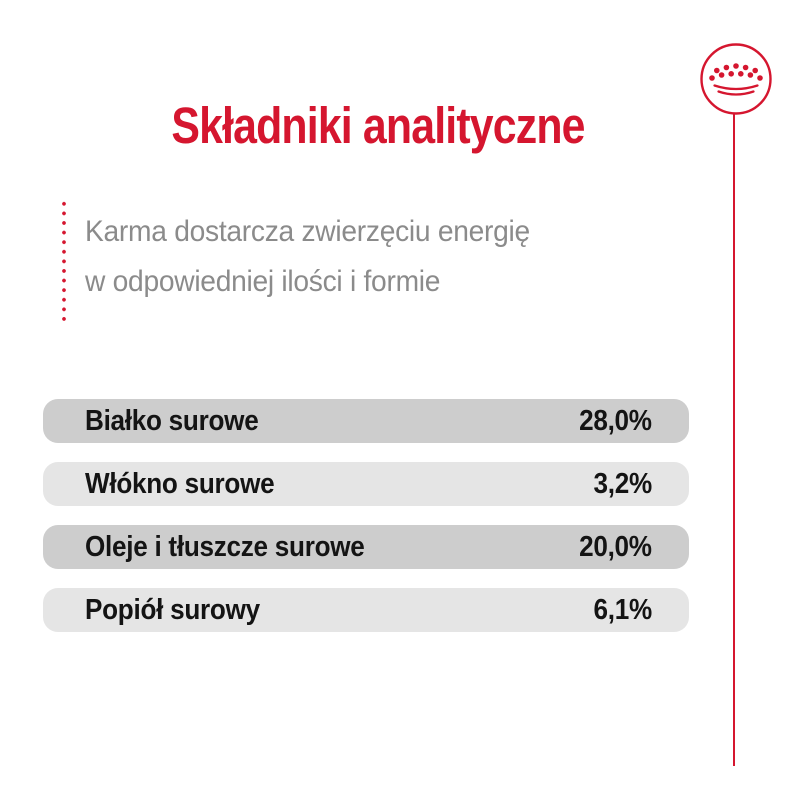 The image size is (800, 800). I want to click on row-label: Włókno surowe, so click(180, 483).